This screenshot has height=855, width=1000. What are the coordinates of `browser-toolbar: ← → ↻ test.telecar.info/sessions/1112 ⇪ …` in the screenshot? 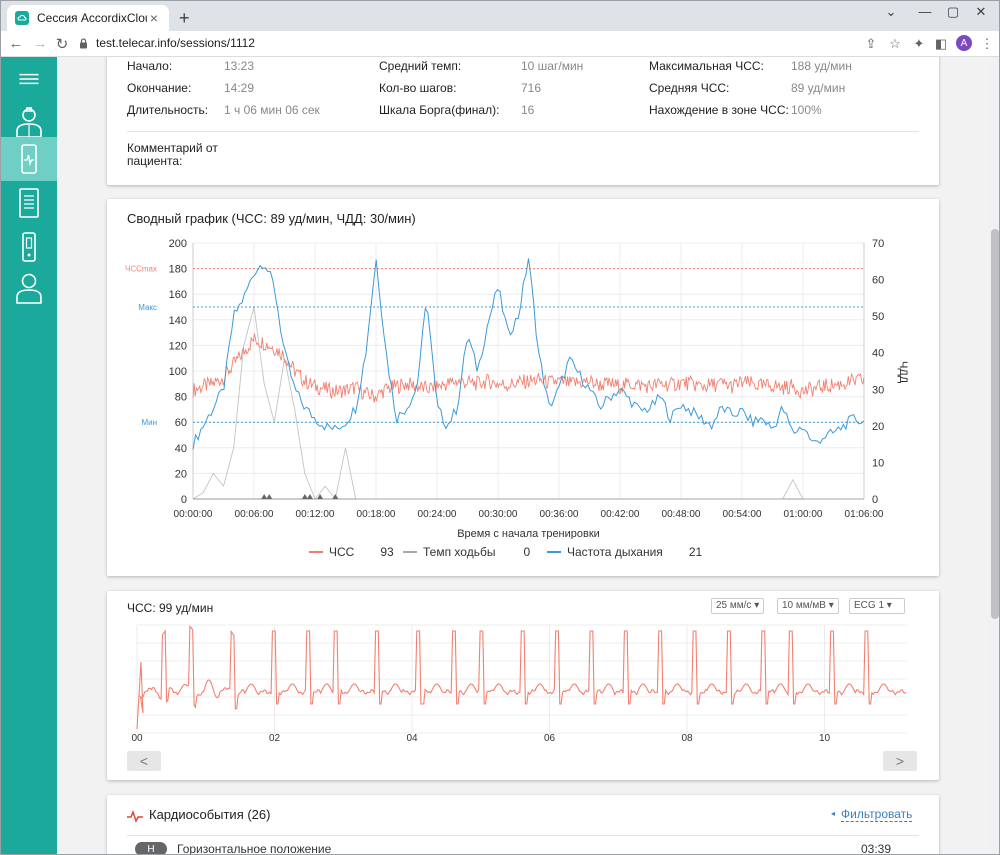 It's located at (500, 44).